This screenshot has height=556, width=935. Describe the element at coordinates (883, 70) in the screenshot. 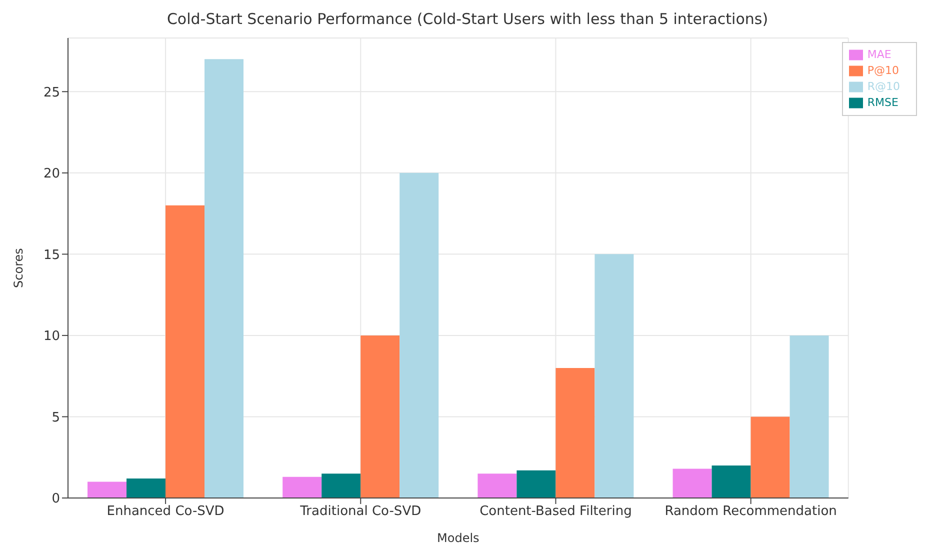

I see `legend-label: P@10` at that location.